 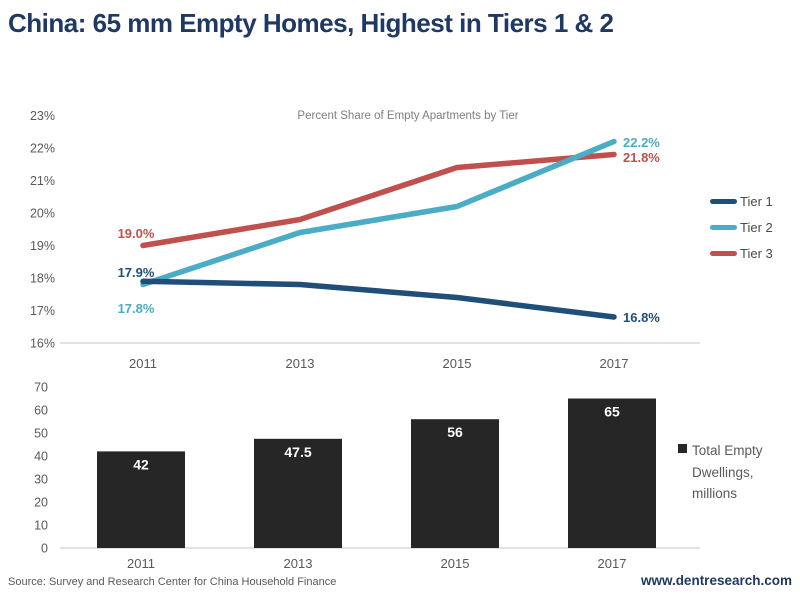 What do you see at coordinates (756, 227) in the screenshot?
I see `legend-label-tier-2: Tier 2` at bounding box center [756, 227].